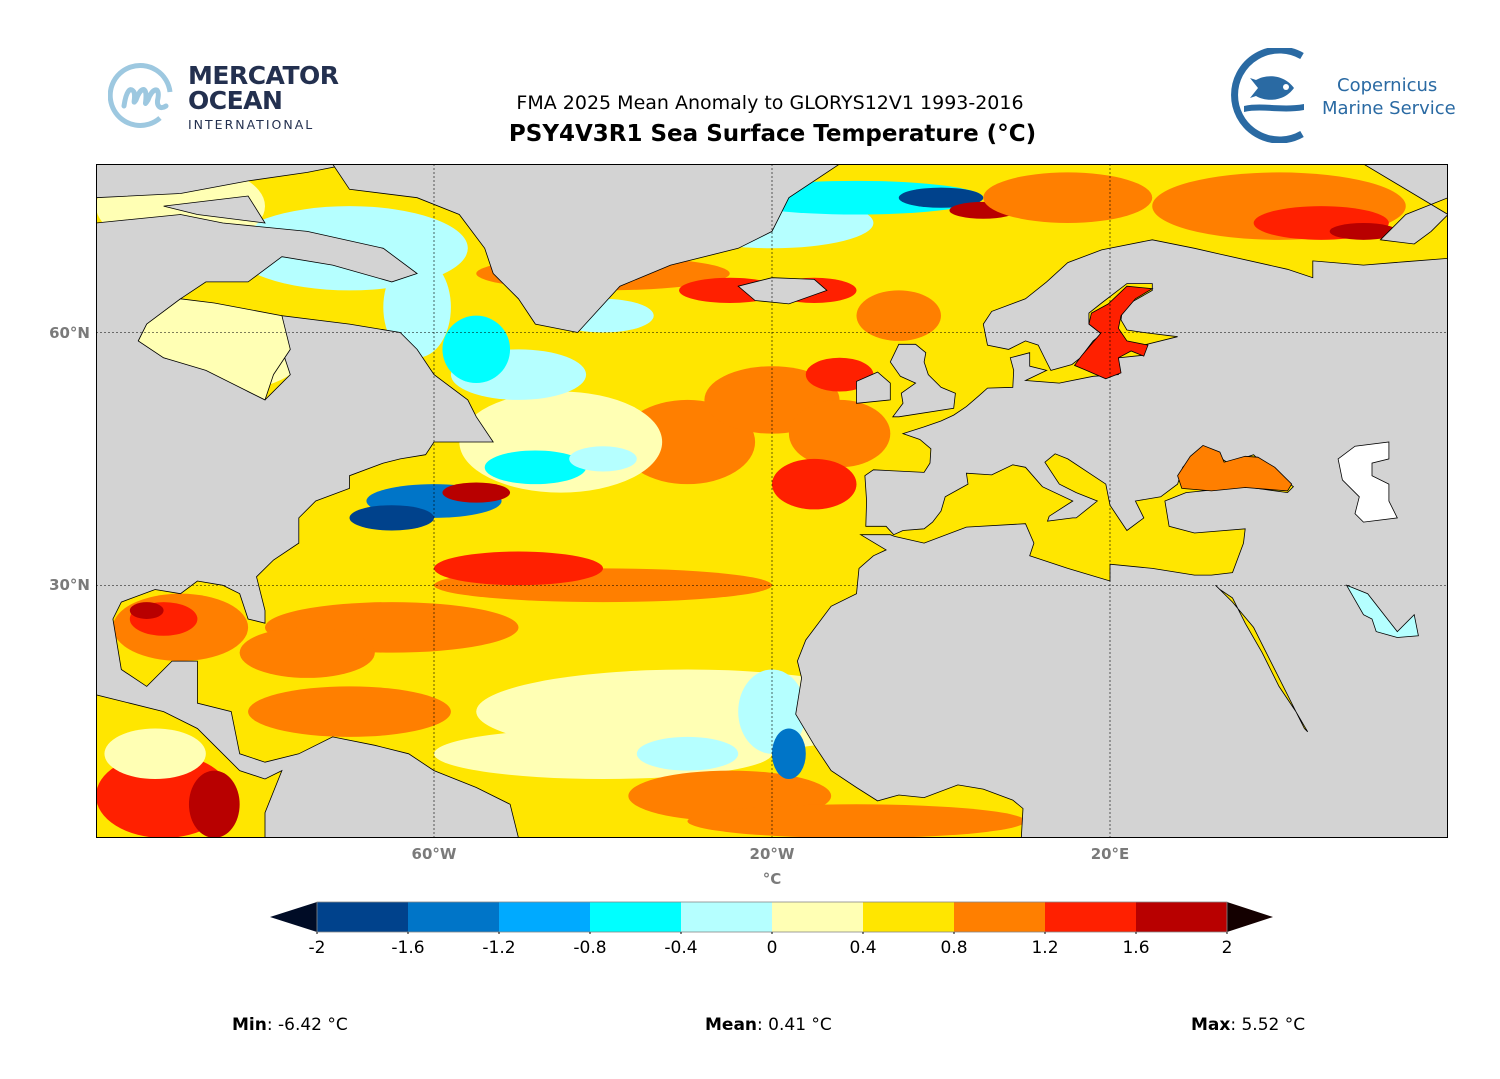 The height and width of the screenshot is (1079, 1500). Describe the element at coordinates (1367, 482) in the screenshot. I see `caspian-sea` at that location.